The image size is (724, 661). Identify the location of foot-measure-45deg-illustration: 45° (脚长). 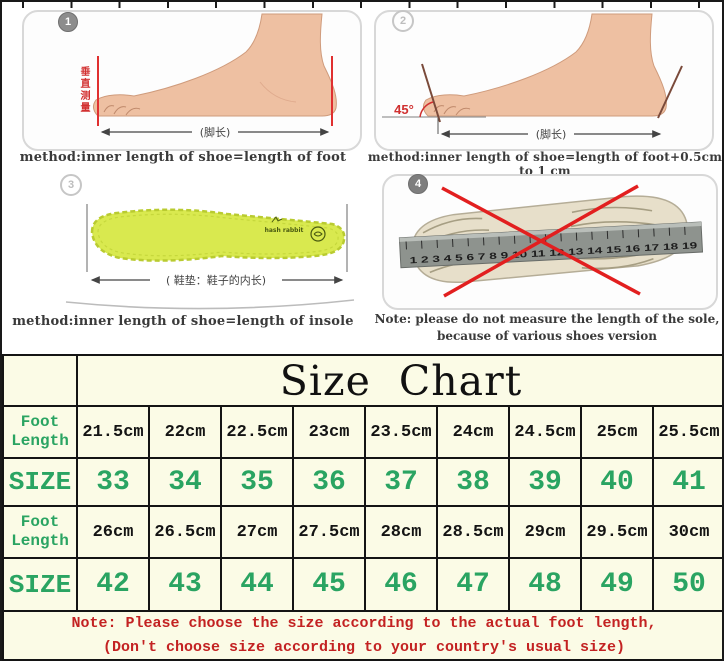
(532, 77).